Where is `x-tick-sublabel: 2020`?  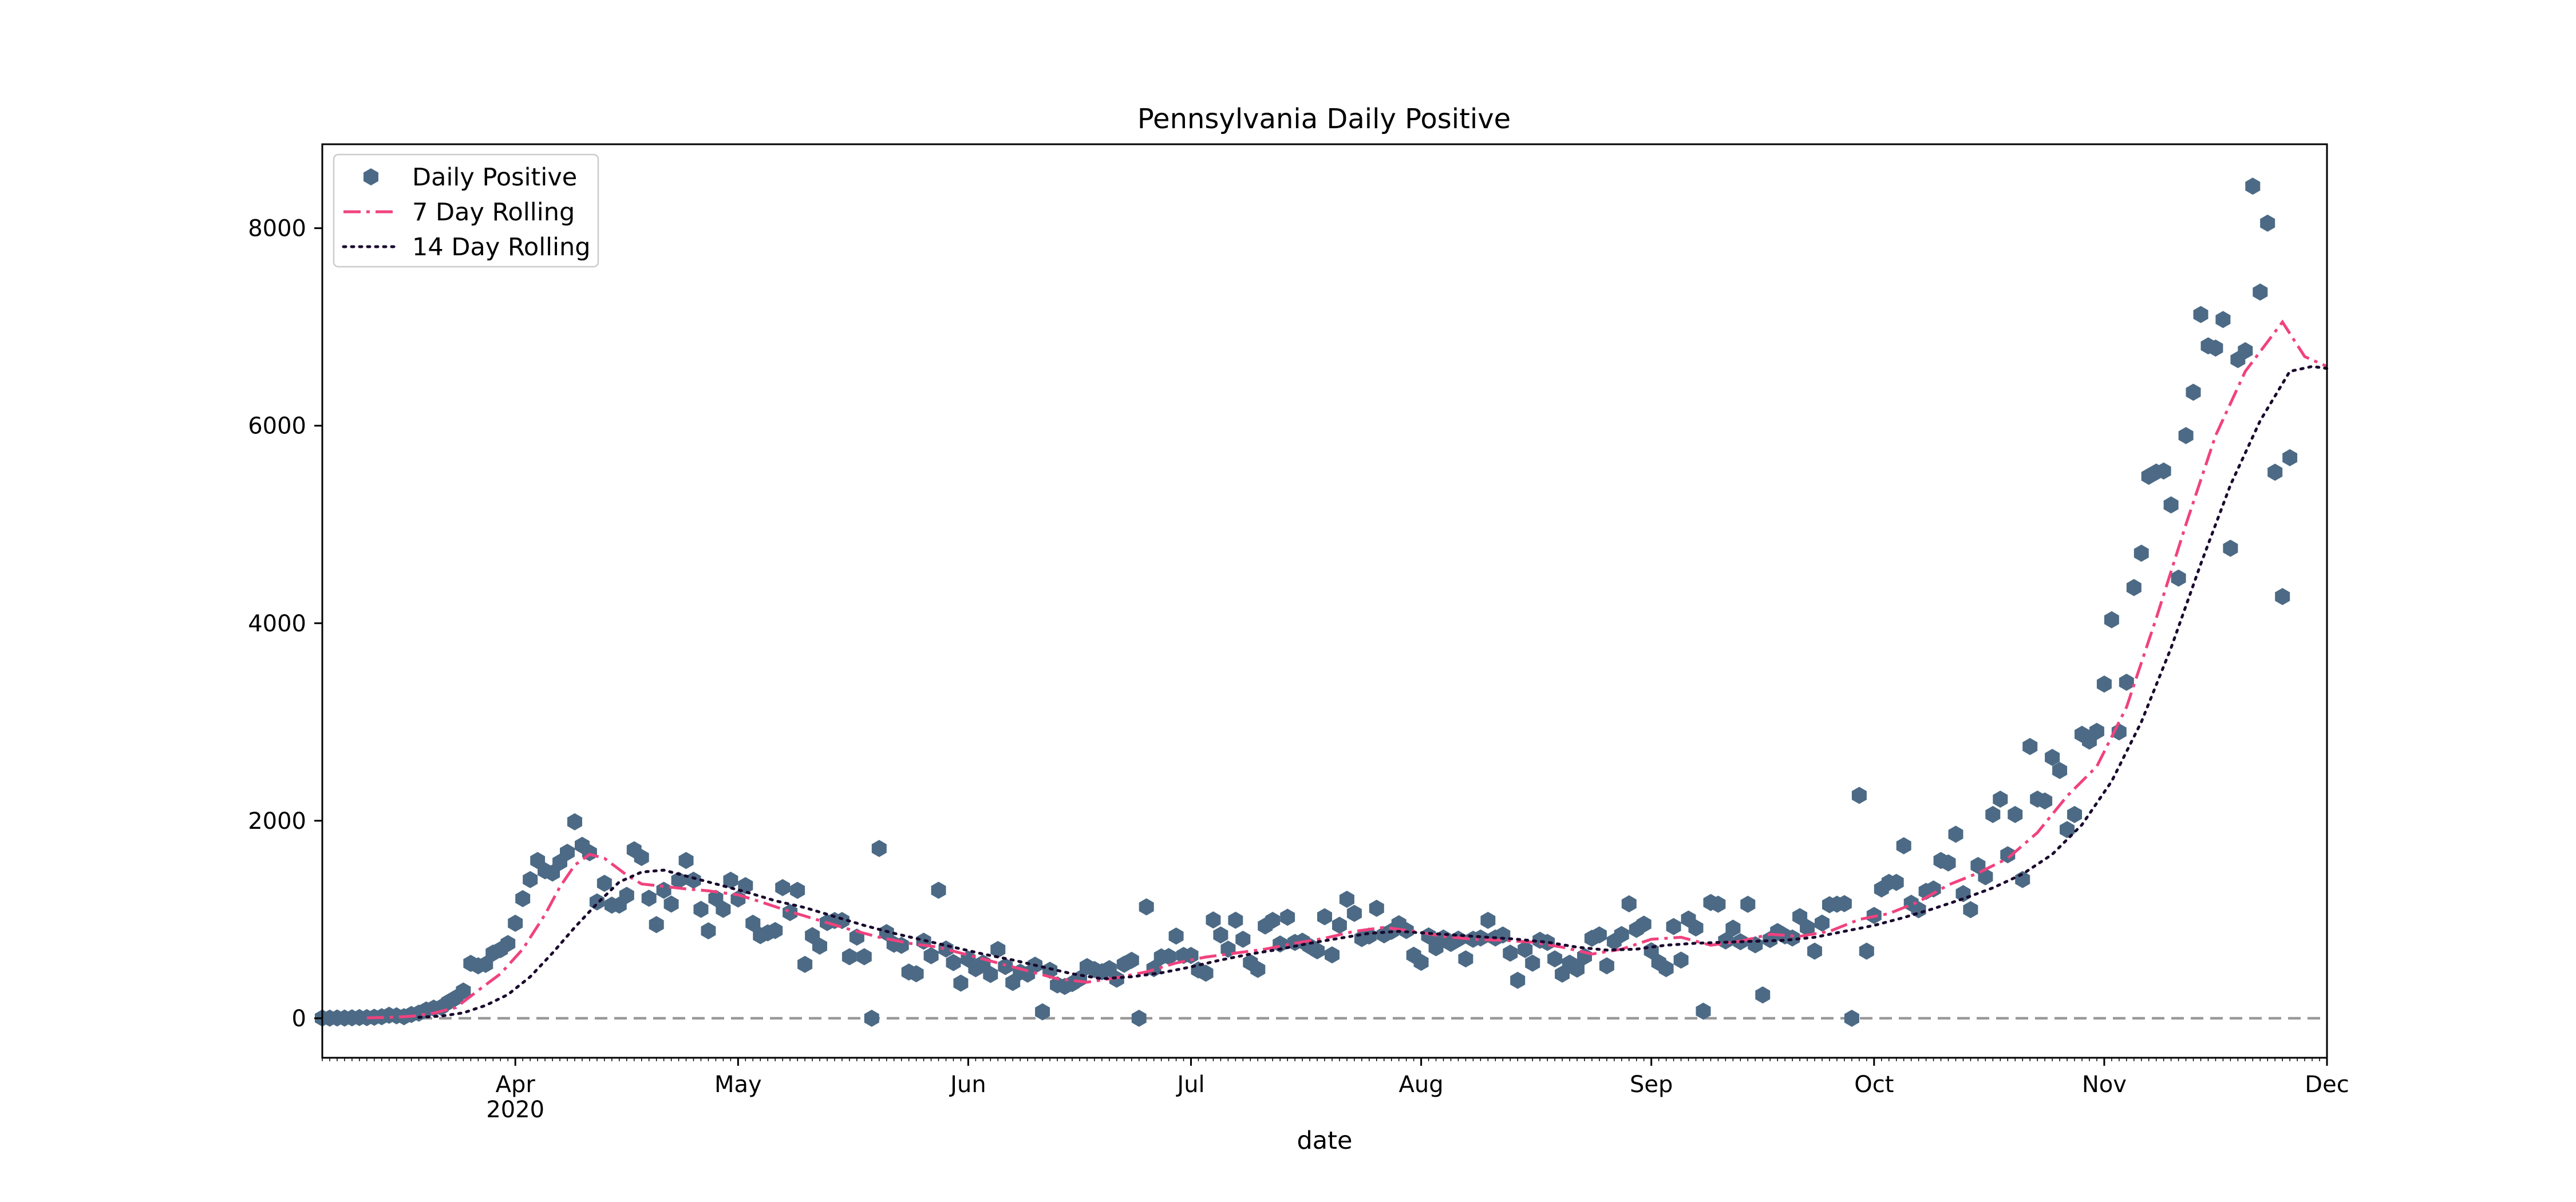 x-tick-sublabel: 2020 is located at coordinates (515, 1110).